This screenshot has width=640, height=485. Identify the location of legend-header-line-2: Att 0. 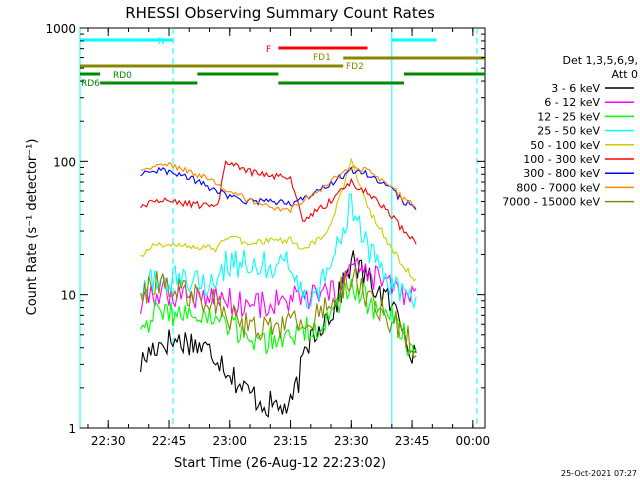
(625, 74).